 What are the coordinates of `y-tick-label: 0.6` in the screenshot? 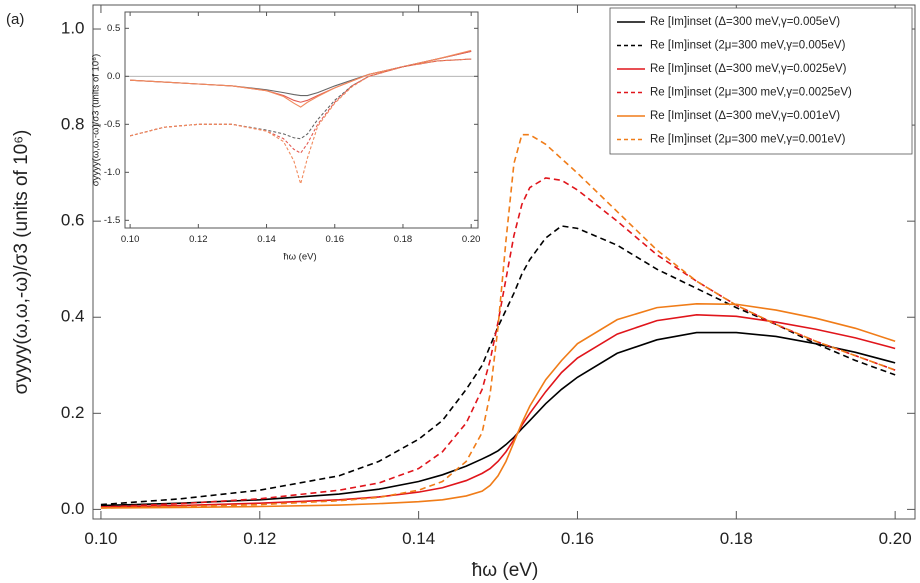 It's located at (73, 220).